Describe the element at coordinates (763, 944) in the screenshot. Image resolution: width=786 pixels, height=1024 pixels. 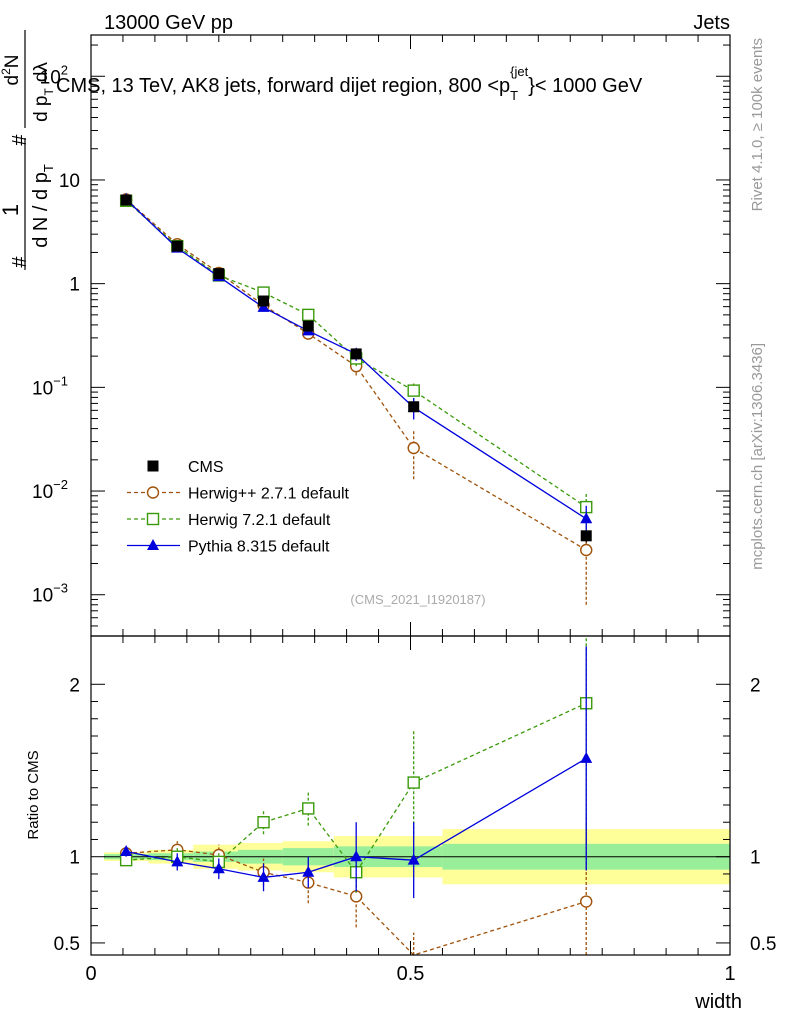
I see `ratio-y-tick-label-right: 0.5` at that location.